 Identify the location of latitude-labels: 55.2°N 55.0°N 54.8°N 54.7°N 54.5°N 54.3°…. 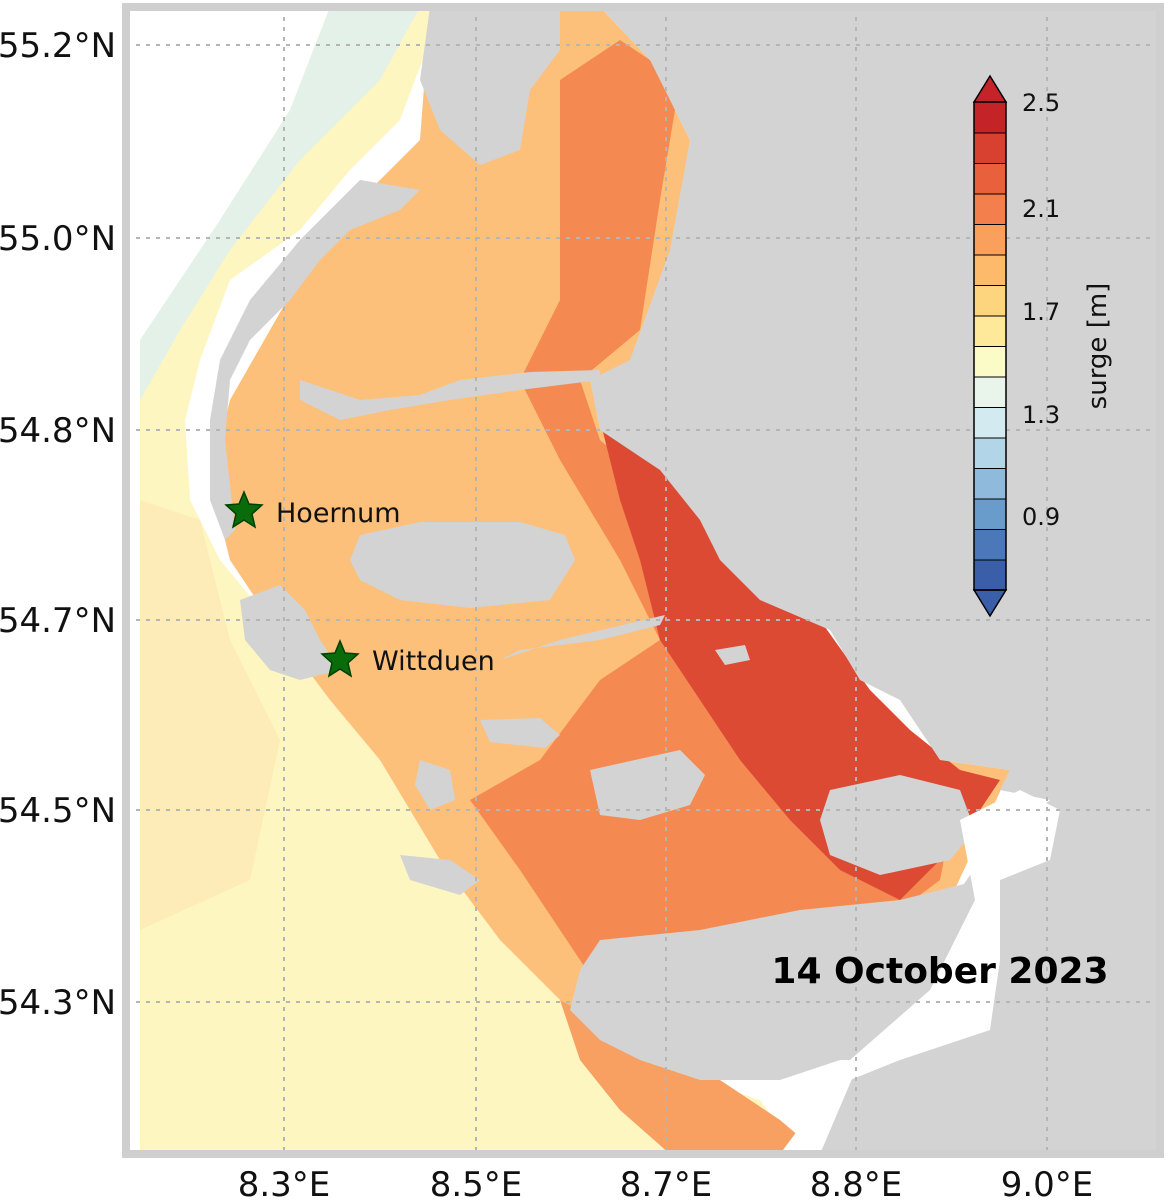
(58, 524).